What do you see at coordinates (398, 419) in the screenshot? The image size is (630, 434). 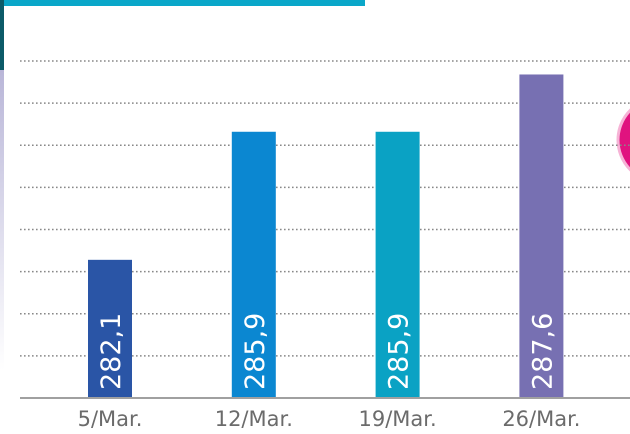 I see `x-tick-label: 19/Mar.` at bounding box center [398, 419].